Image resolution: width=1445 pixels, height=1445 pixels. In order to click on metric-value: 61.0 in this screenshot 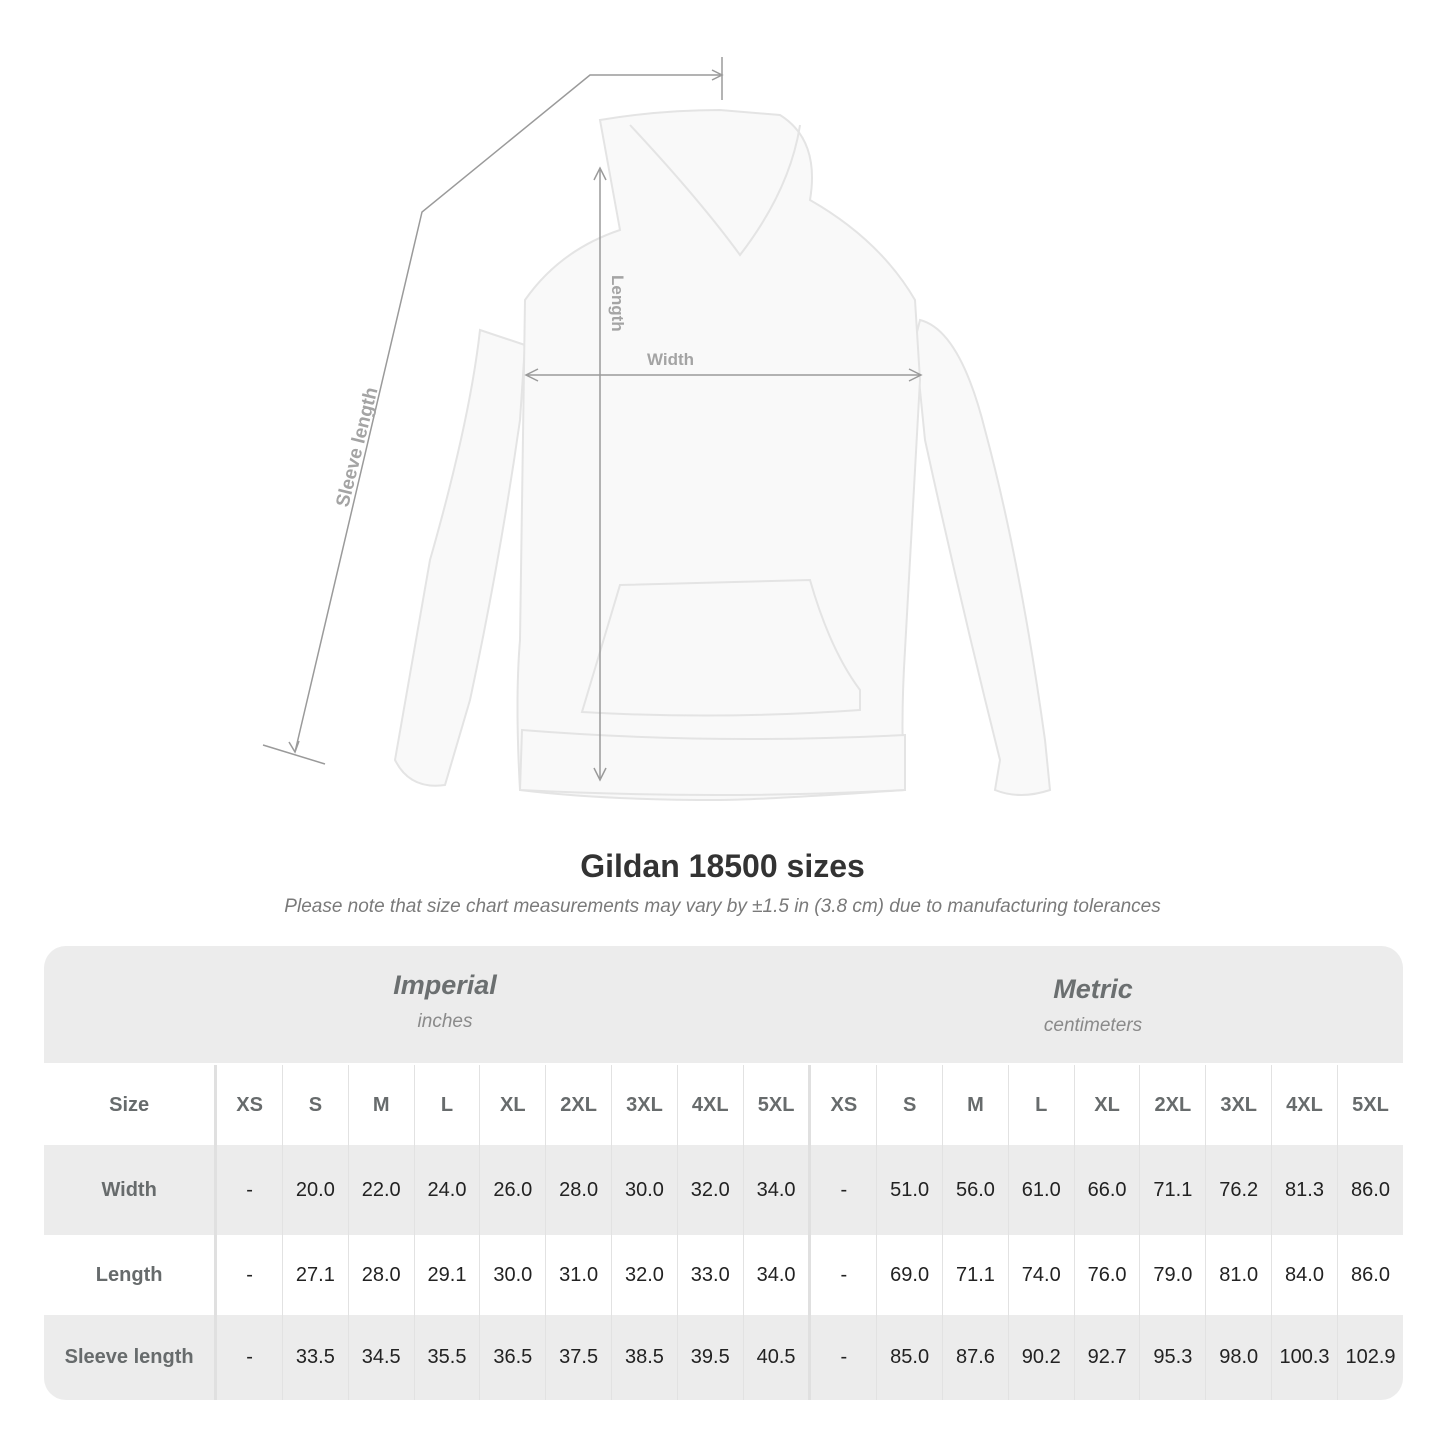, I will do `click(1041, 1190)`.